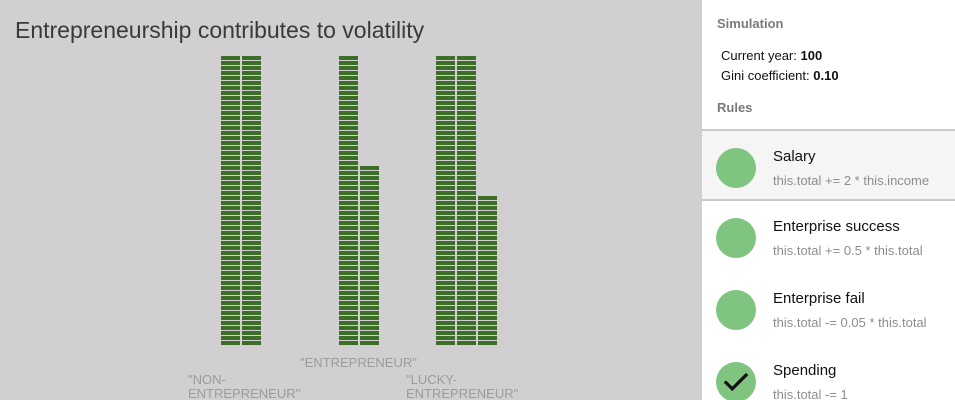 The height and width of the screenshot is (400, 955). What do you see at coordinates (358, 362) in the screenshot?
I see `category-label-entrepreneur: "ENTREPRENEUR"` at bounding box center [358, 362].